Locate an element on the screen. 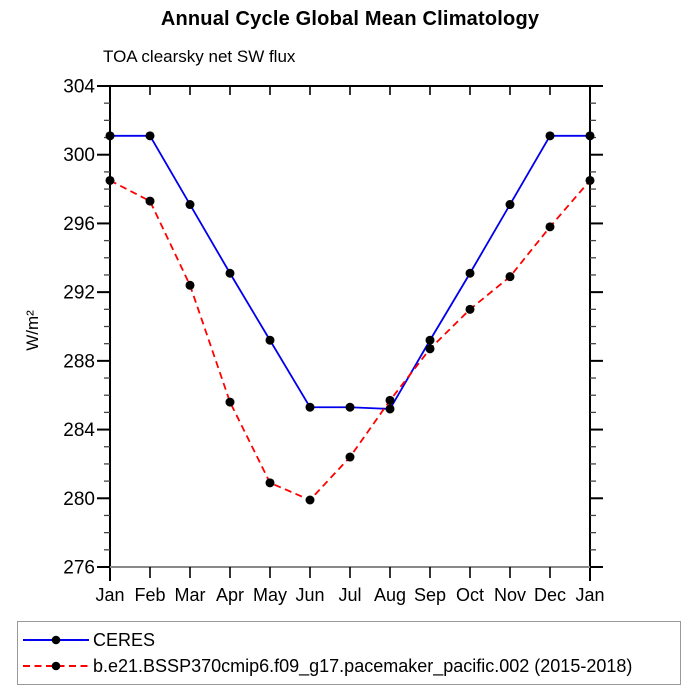  y-tick-label: 288 is located at coordinates (79, 361).